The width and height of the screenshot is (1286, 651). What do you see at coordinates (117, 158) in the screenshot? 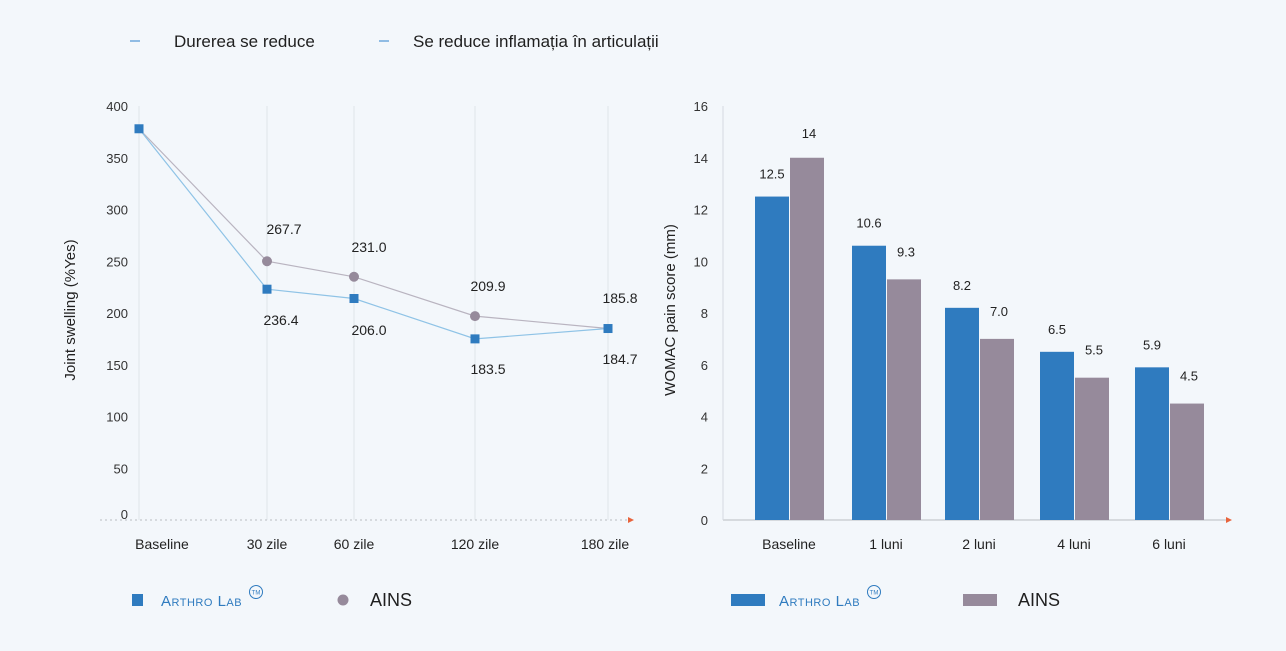
I see `left-y-tick-label: 350` at bounding box center [117, 158].